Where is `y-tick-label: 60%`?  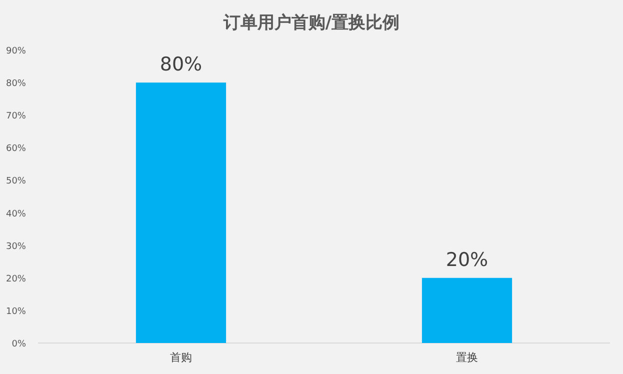
y-tick-label: 60% is located at coordinates (16, 149).